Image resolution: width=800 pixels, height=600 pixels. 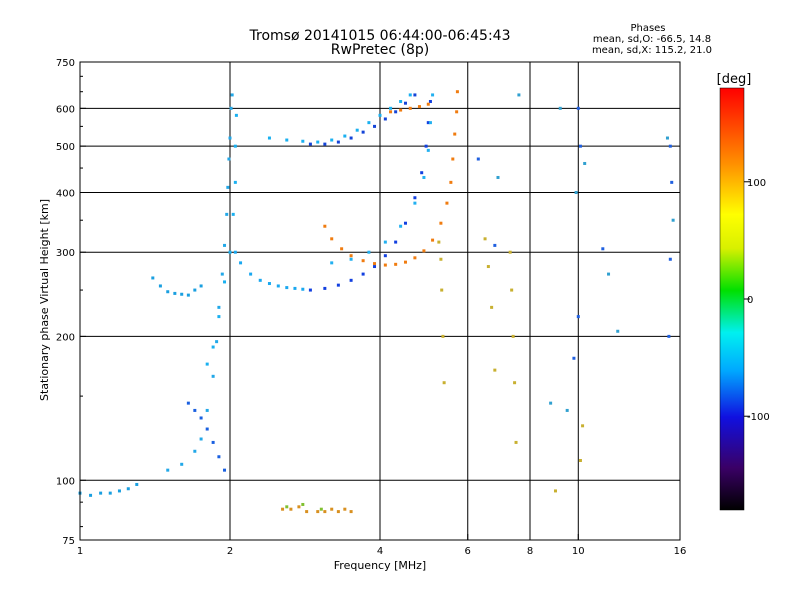 What do you see at coordinates (652, 39) in the screenshot?
I see `stats-o: mean, sd,O: -66.5, 14.8` at bounding box center [652, 39].